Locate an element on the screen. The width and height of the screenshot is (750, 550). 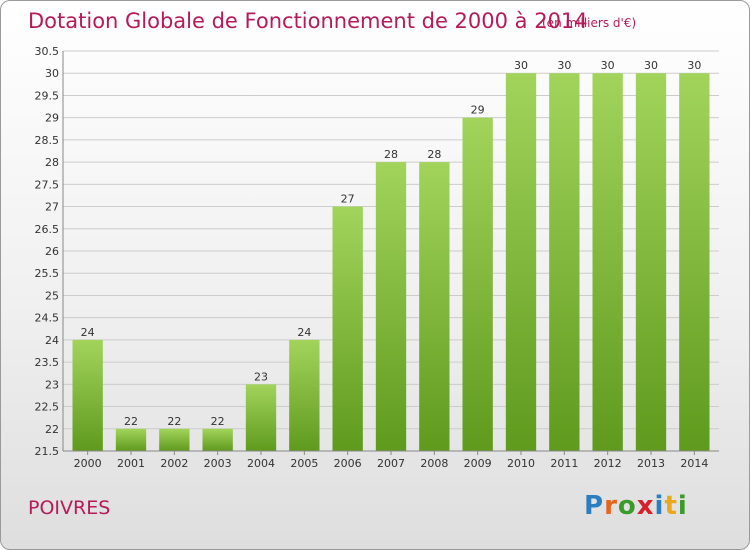
value-label-2002: 22 is located at coordinates (174, 421).